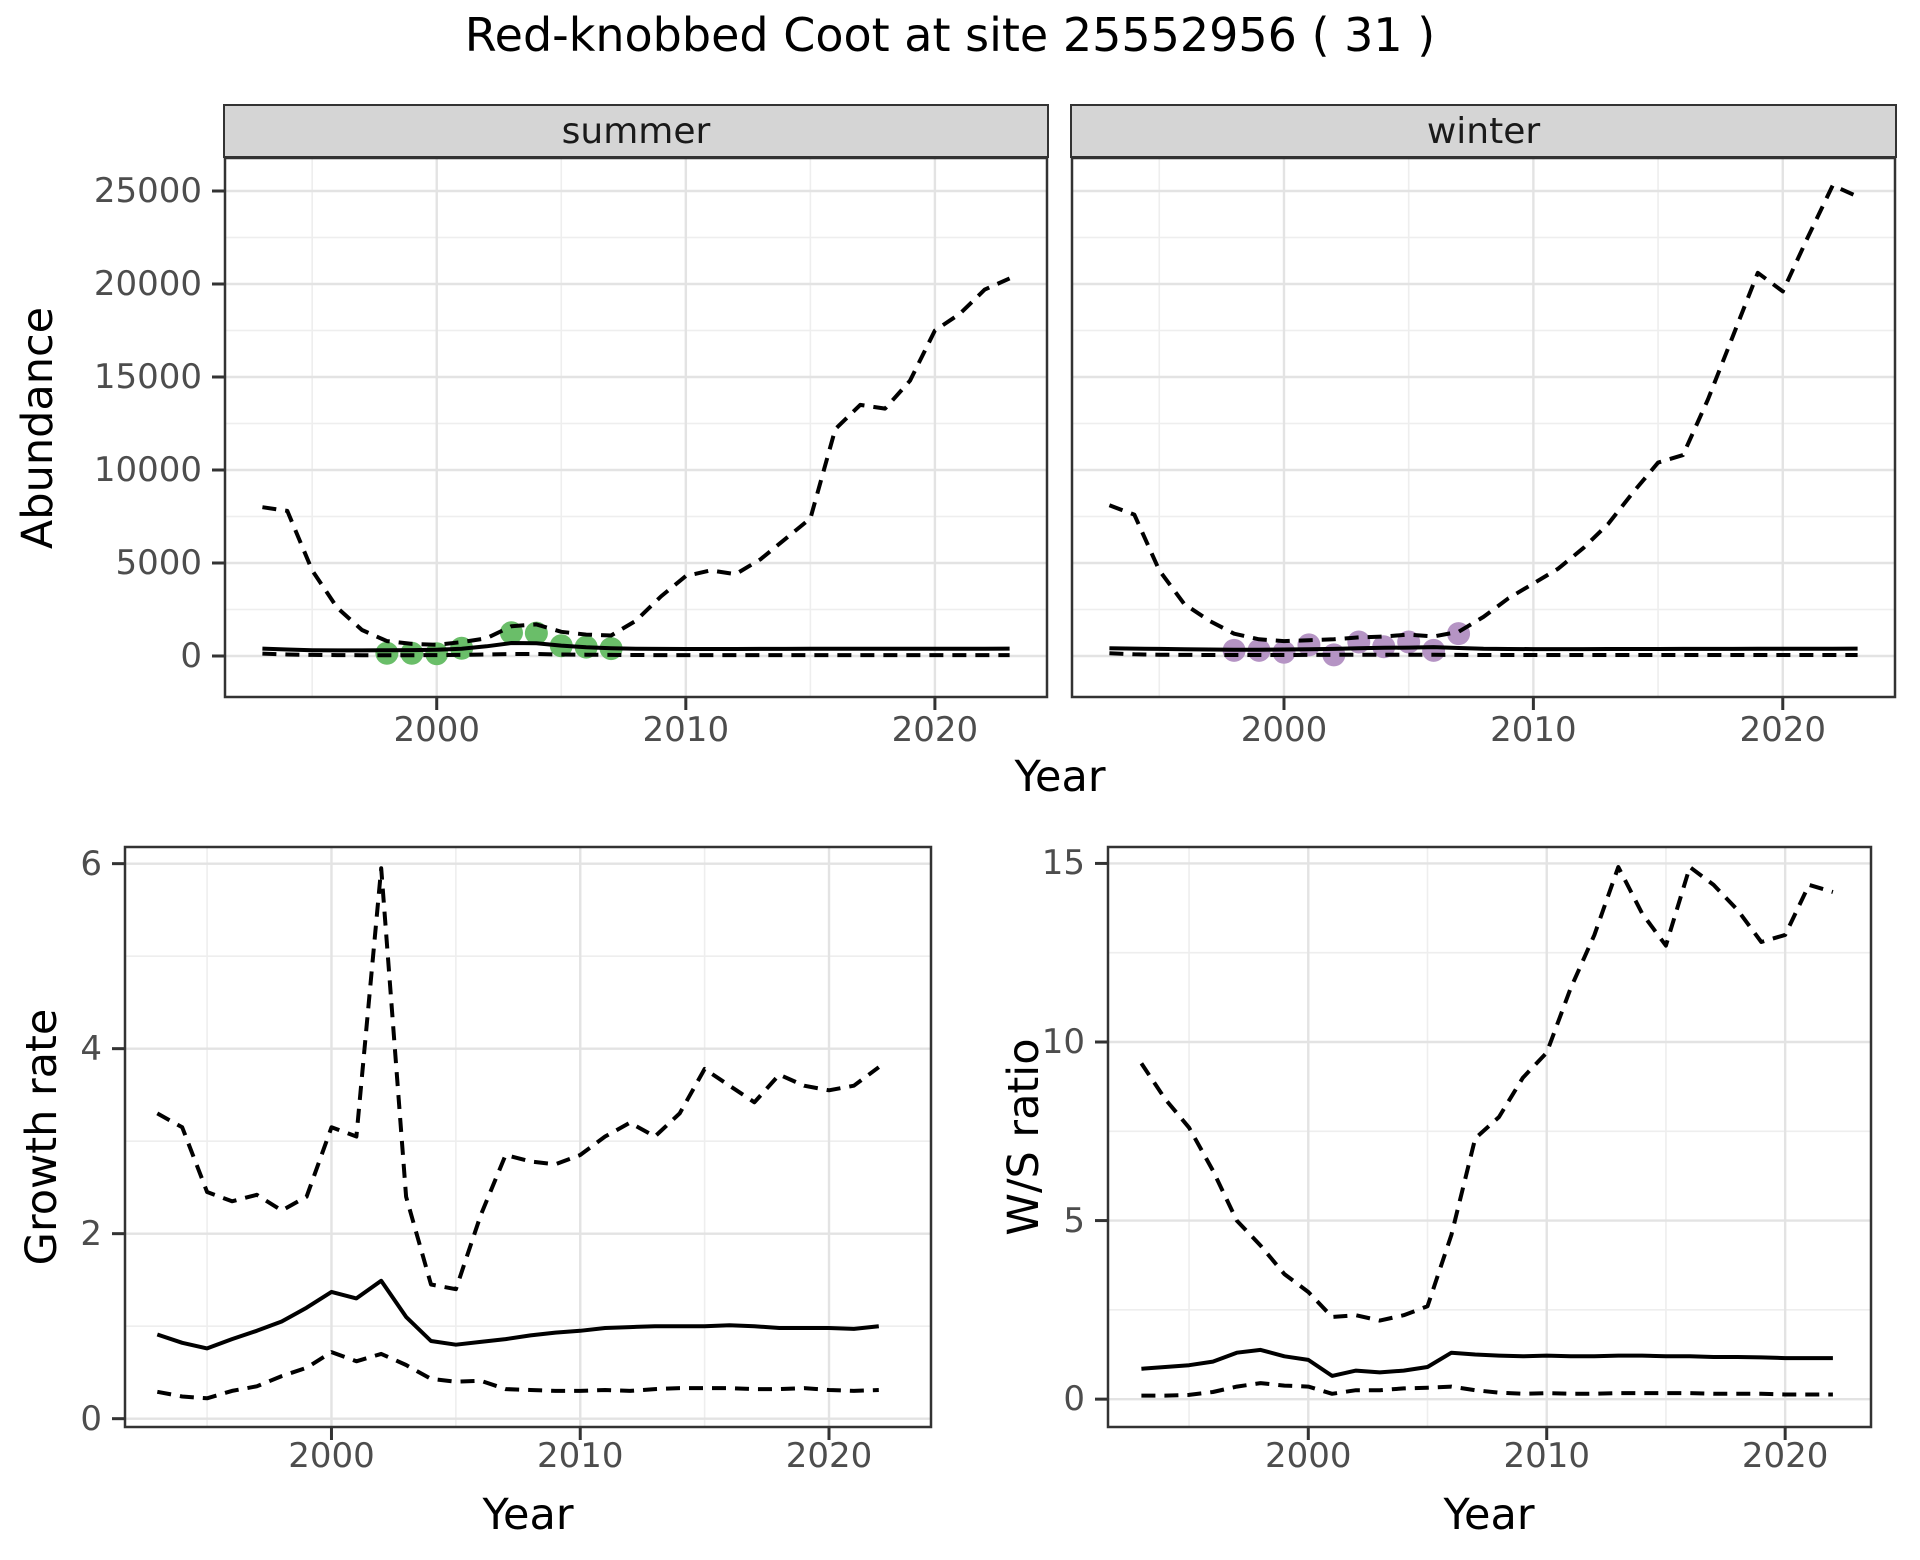 Image resolution: width=1920 pixels, height=1560 pixels. Describe the element at coordinates (1060, 777) in the screenshot. I see `abundance-x-axis-title: Year` at that location.